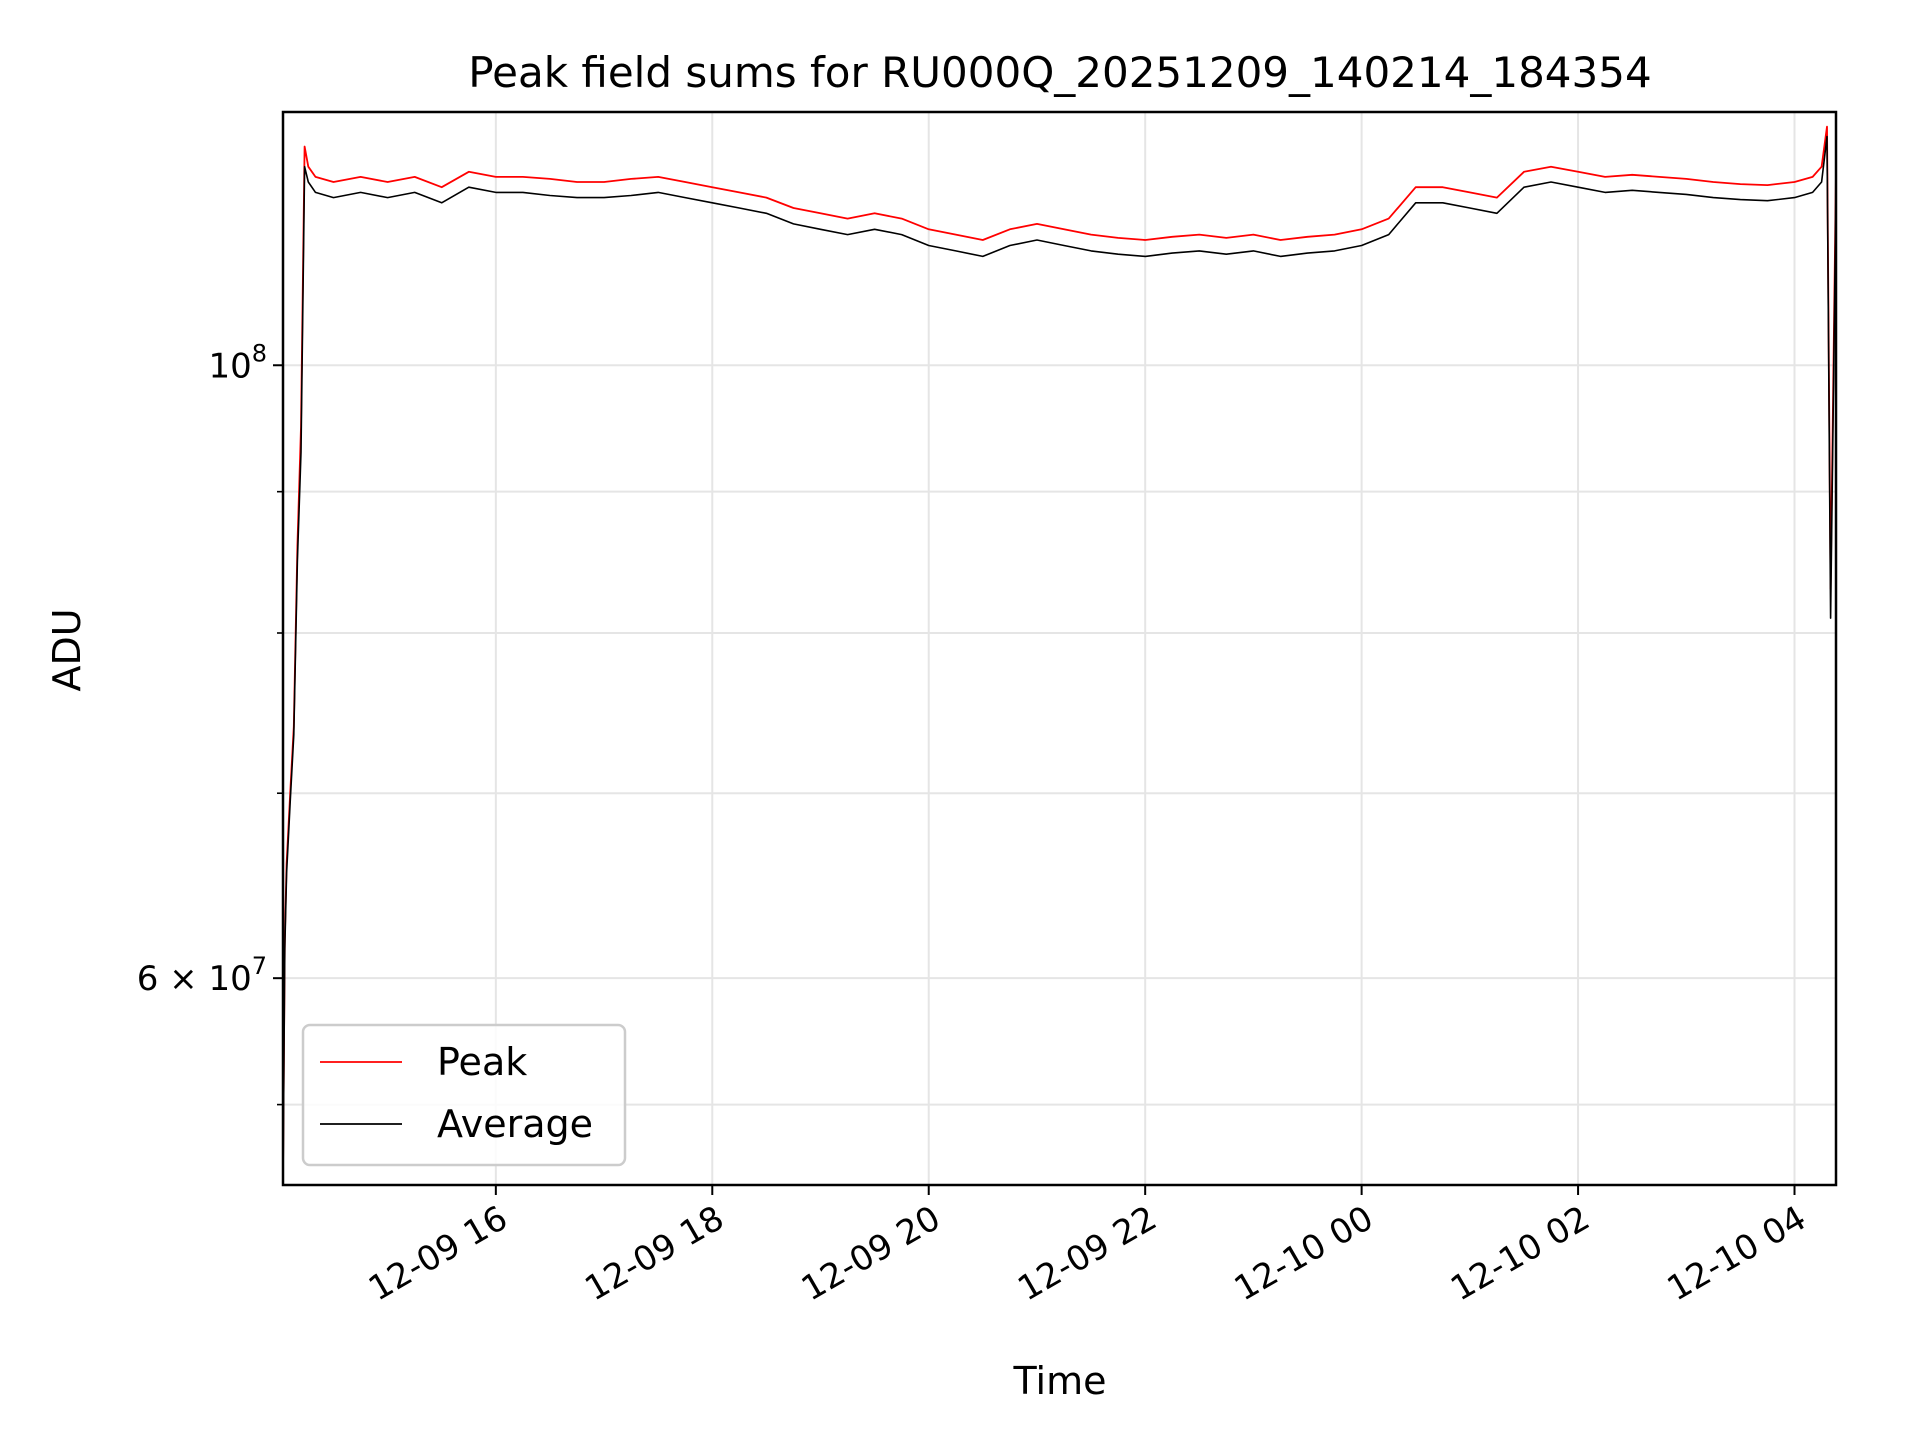 The image size is (1920, 1440). What do you see at coordinates (515, 1124) in the screenshot?
I see `legend-label-average: Average` at bounding box center [515, 1124].